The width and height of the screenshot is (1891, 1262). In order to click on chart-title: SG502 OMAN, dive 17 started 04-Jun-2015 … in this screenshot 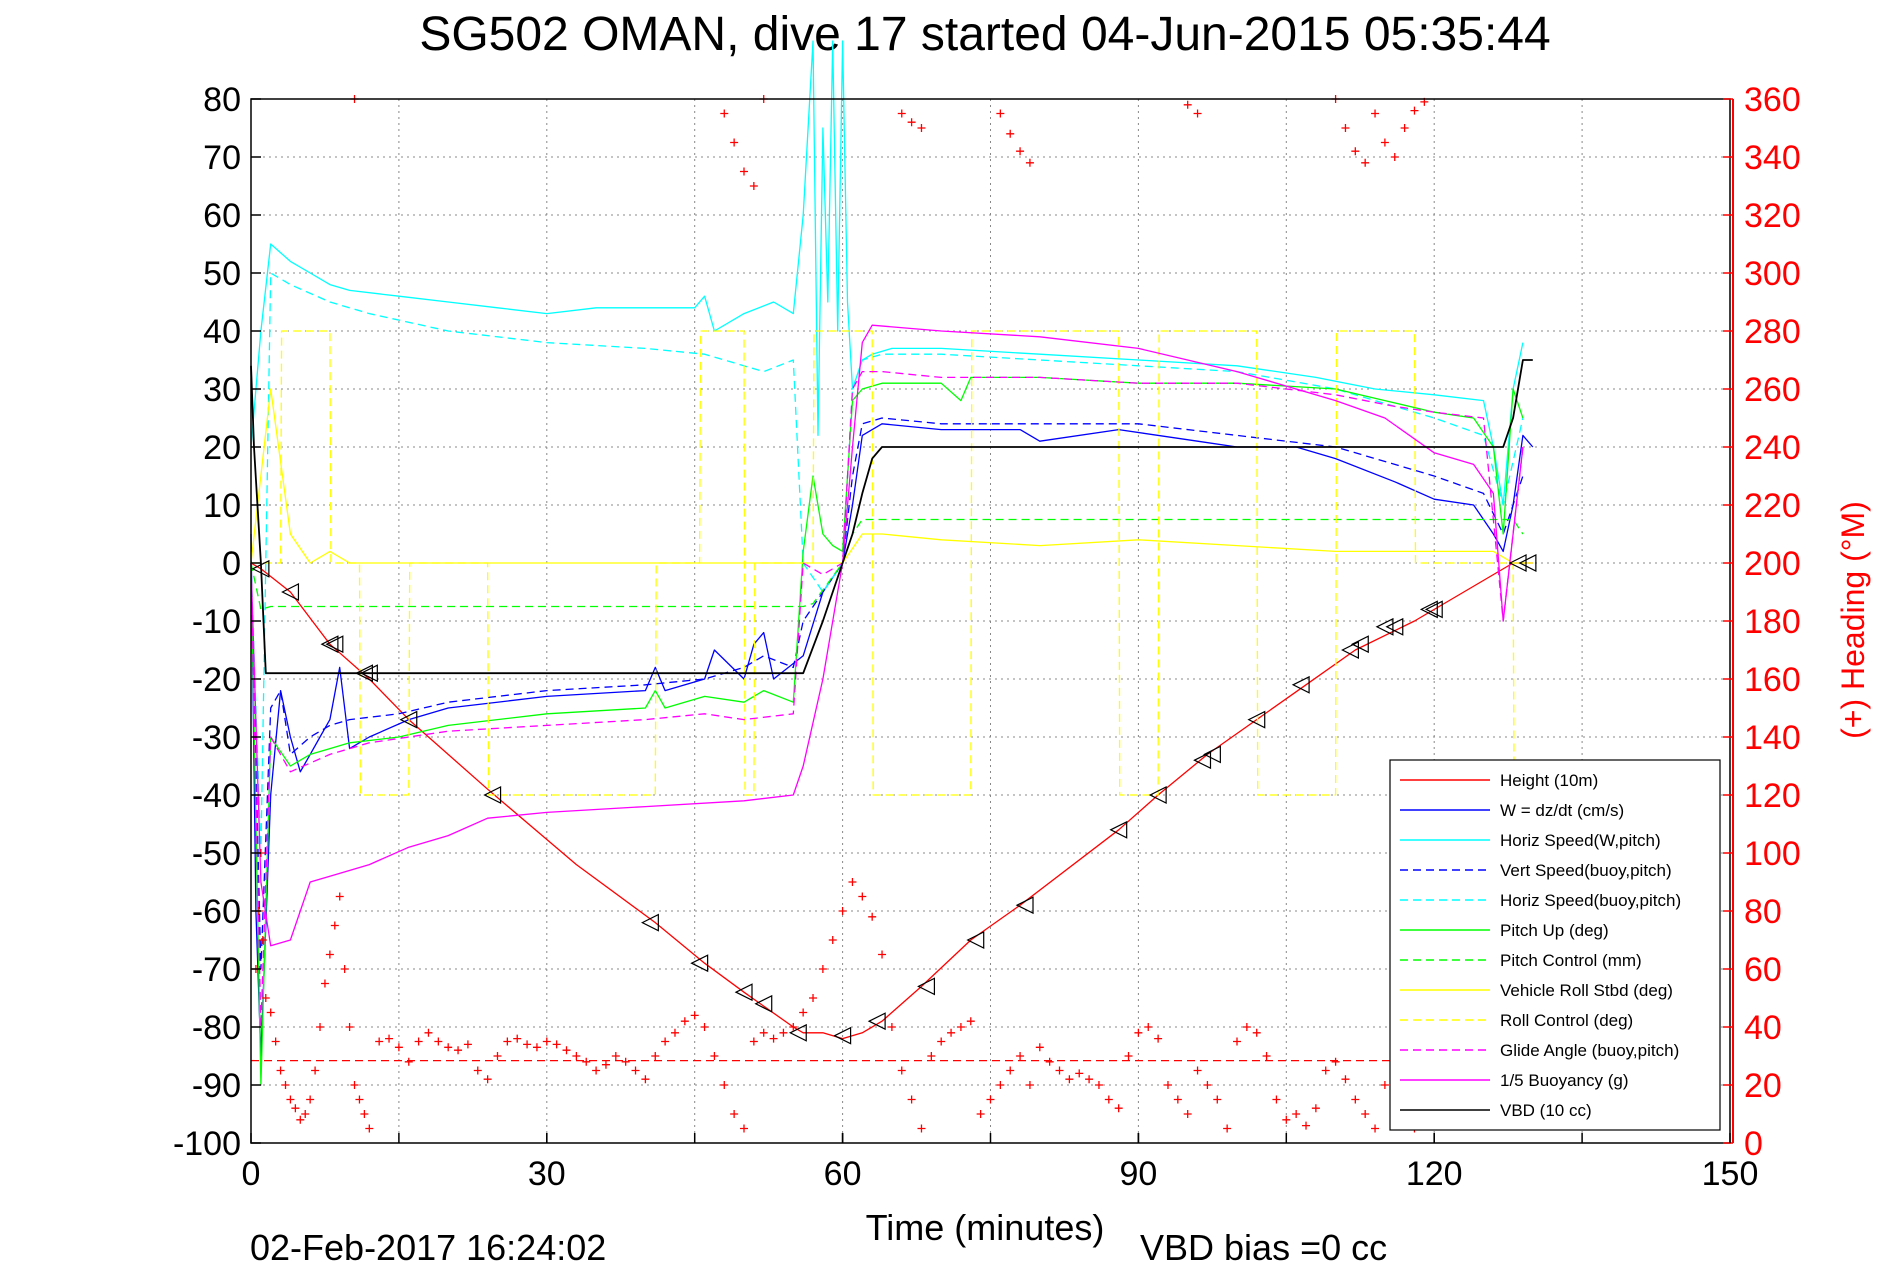, I will do `click(984, 34)`.